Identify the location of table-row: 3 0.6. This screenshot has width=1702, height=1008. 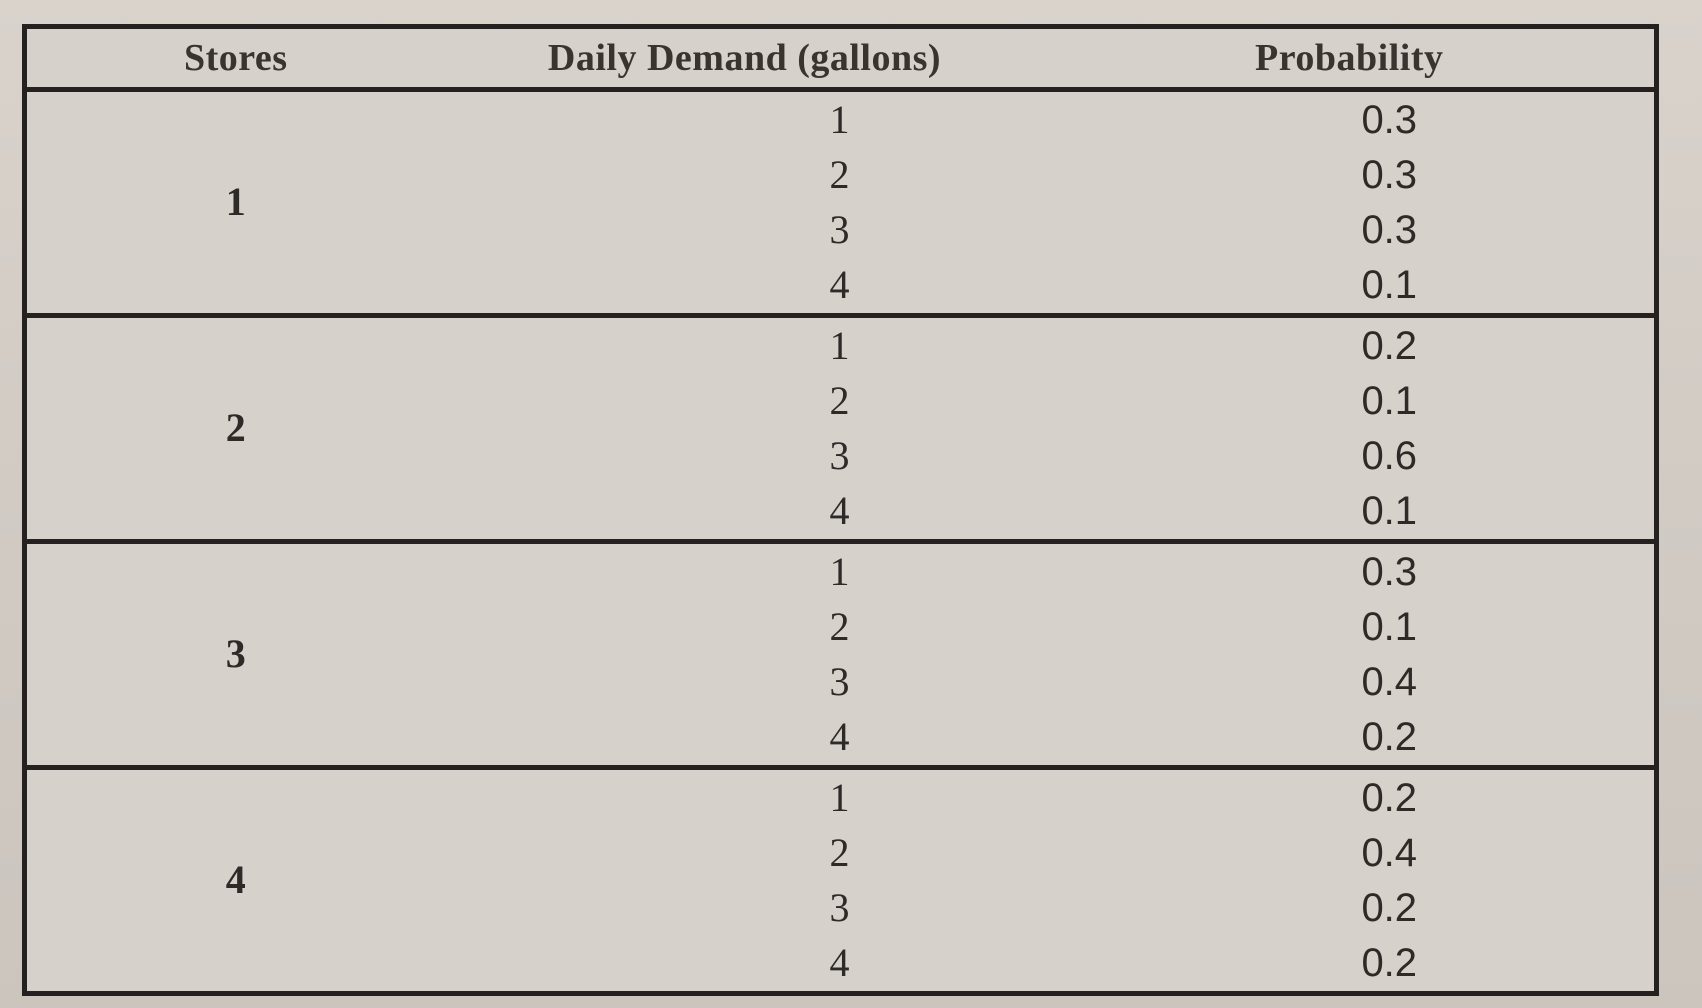
(841, 455).